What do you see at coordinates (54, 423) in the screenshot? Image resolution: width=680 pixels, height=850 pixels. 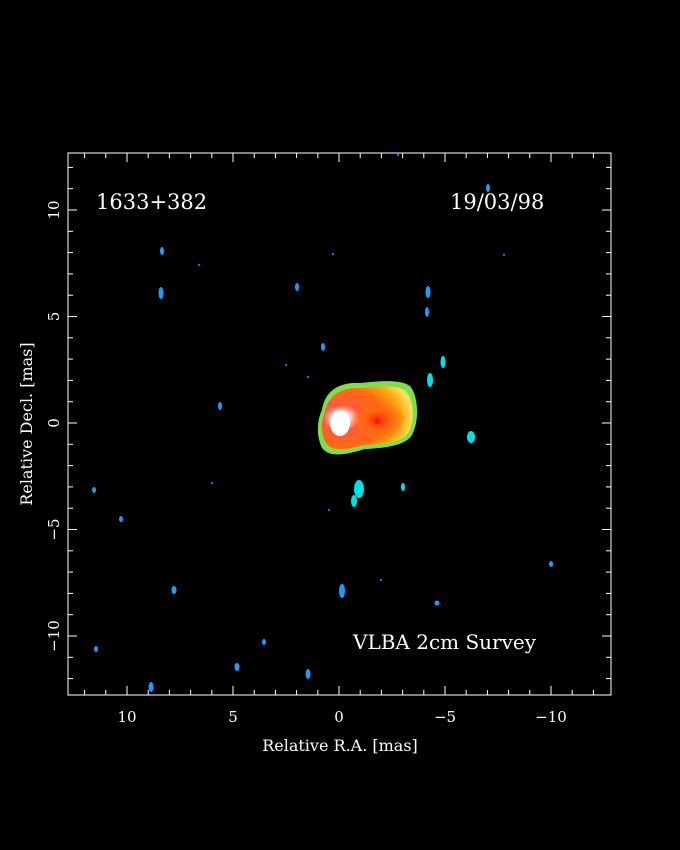 I see `y-tick-label: 0` at bounding box center [54, 423].